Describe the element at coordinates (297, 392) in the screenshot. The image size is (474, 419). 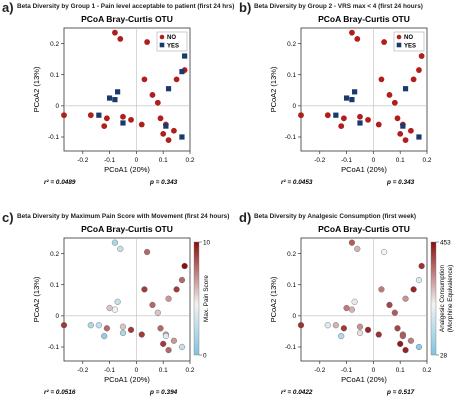
I see `r-squared-stat: r² = 0.0422` at that location.